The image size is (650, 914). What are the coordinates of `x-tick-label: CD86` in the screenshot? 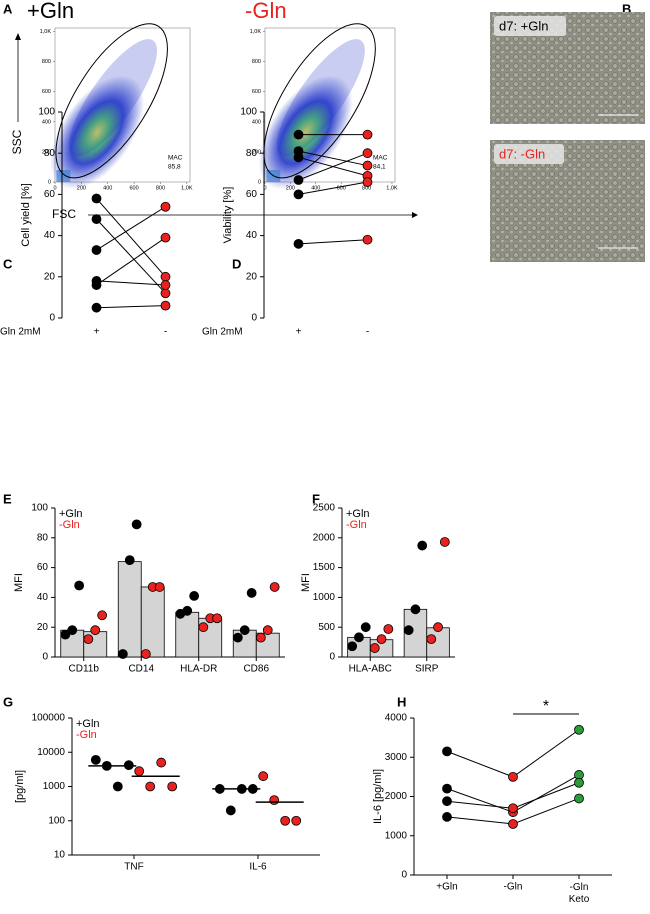 It's located at (256, 669).